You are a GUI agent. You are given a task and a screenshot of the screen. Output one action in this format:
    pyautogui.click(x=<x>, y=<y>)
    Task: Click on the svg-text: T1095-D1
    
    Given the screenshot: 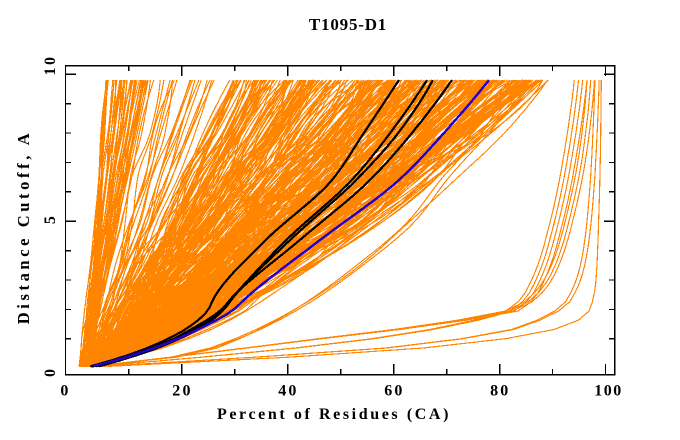 What is the action you would take?
    pyautogui.click(x=348, y=24)
    